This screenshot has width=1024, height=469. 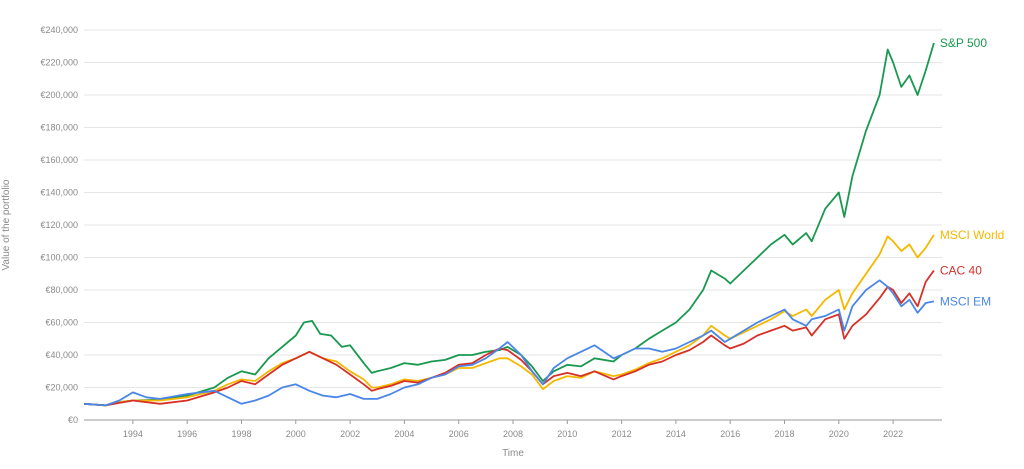 I want to click on y-tick-label: €200,000, so click(x=59, y=95).